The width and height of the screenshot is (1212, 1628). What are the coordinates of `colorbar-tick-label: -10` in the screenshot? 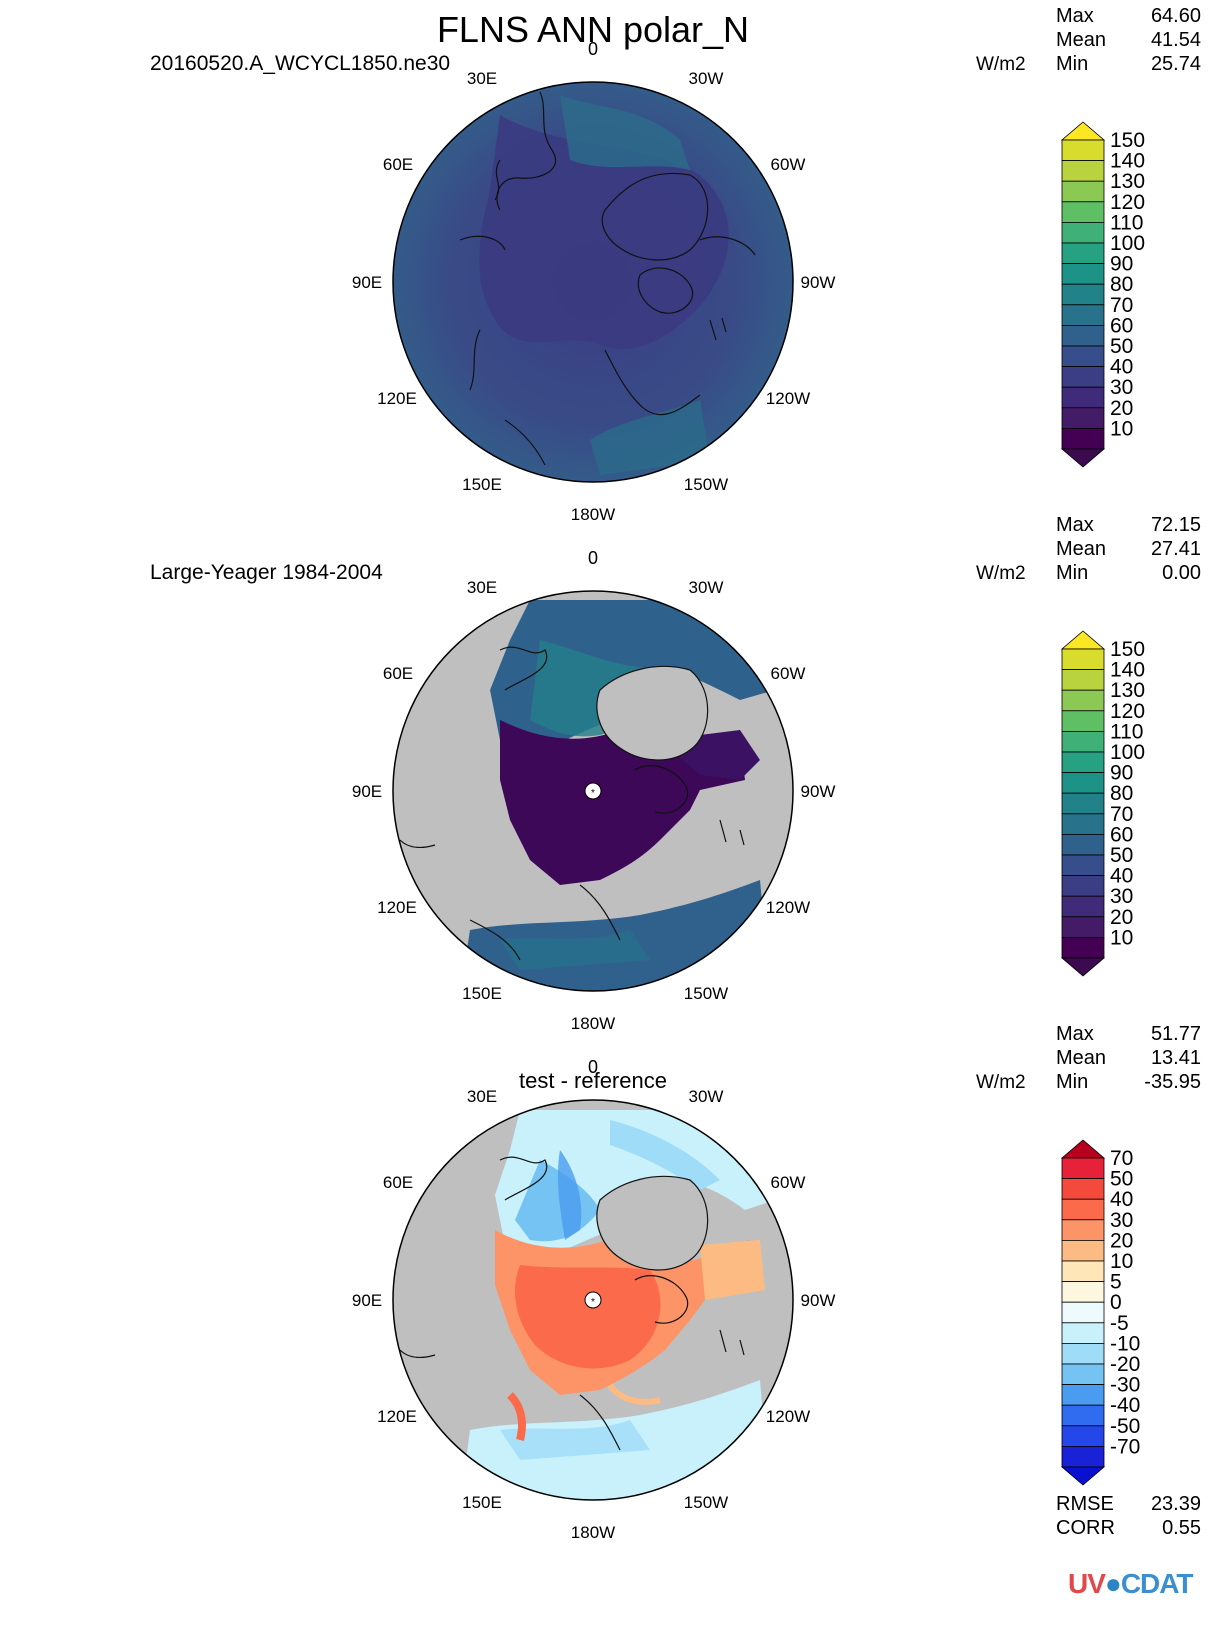 It's located at (1125, 1343).